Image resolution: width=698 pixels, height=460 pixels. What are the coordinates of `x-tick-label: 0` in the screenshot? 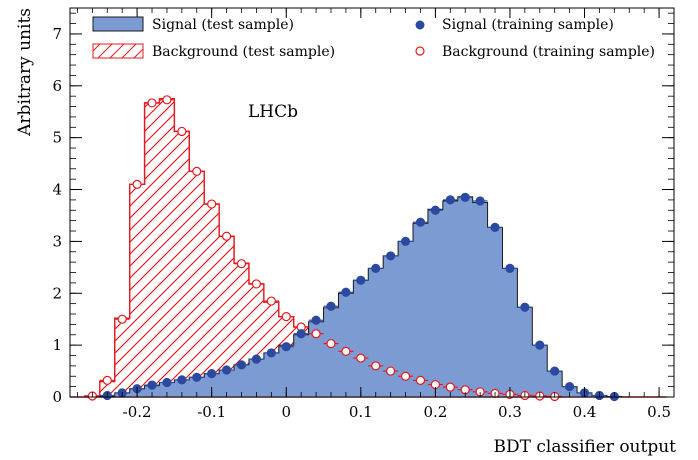 It's located at (286, 412).